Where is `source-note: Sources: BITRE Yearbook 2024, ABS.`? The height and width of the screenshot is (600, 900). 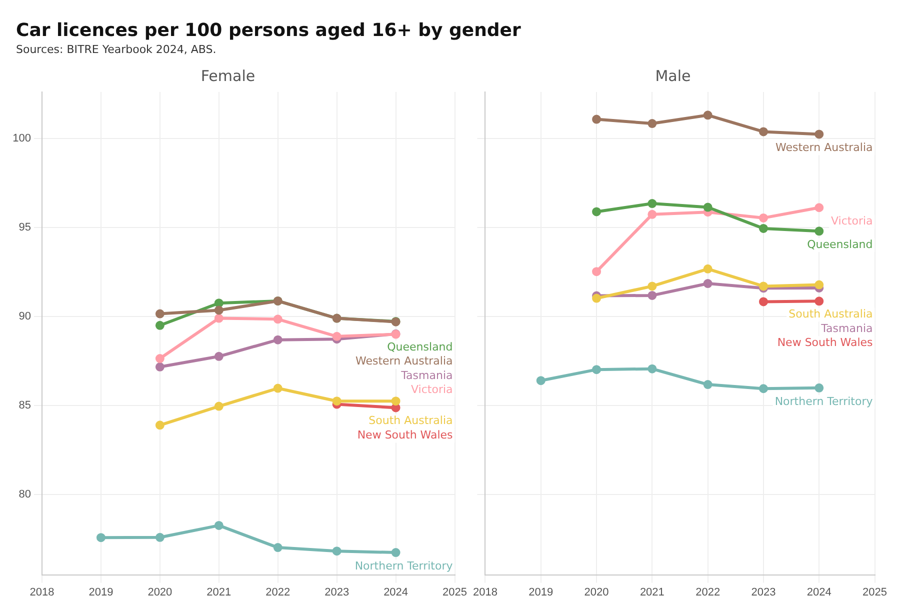
source-note: Sources: BITRE Yearbook 2024, ABS. is located at coordinates (117, 49).